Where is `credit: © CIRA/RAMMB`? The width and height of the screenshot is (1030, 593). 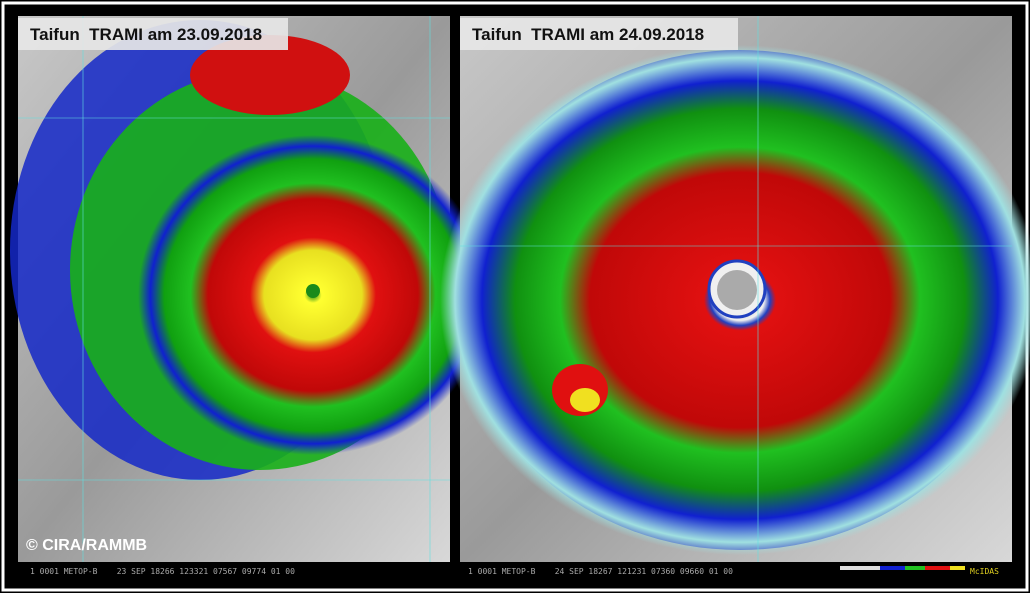 credit: © CIRA/RAMMB is located at coordinates (86, 545).